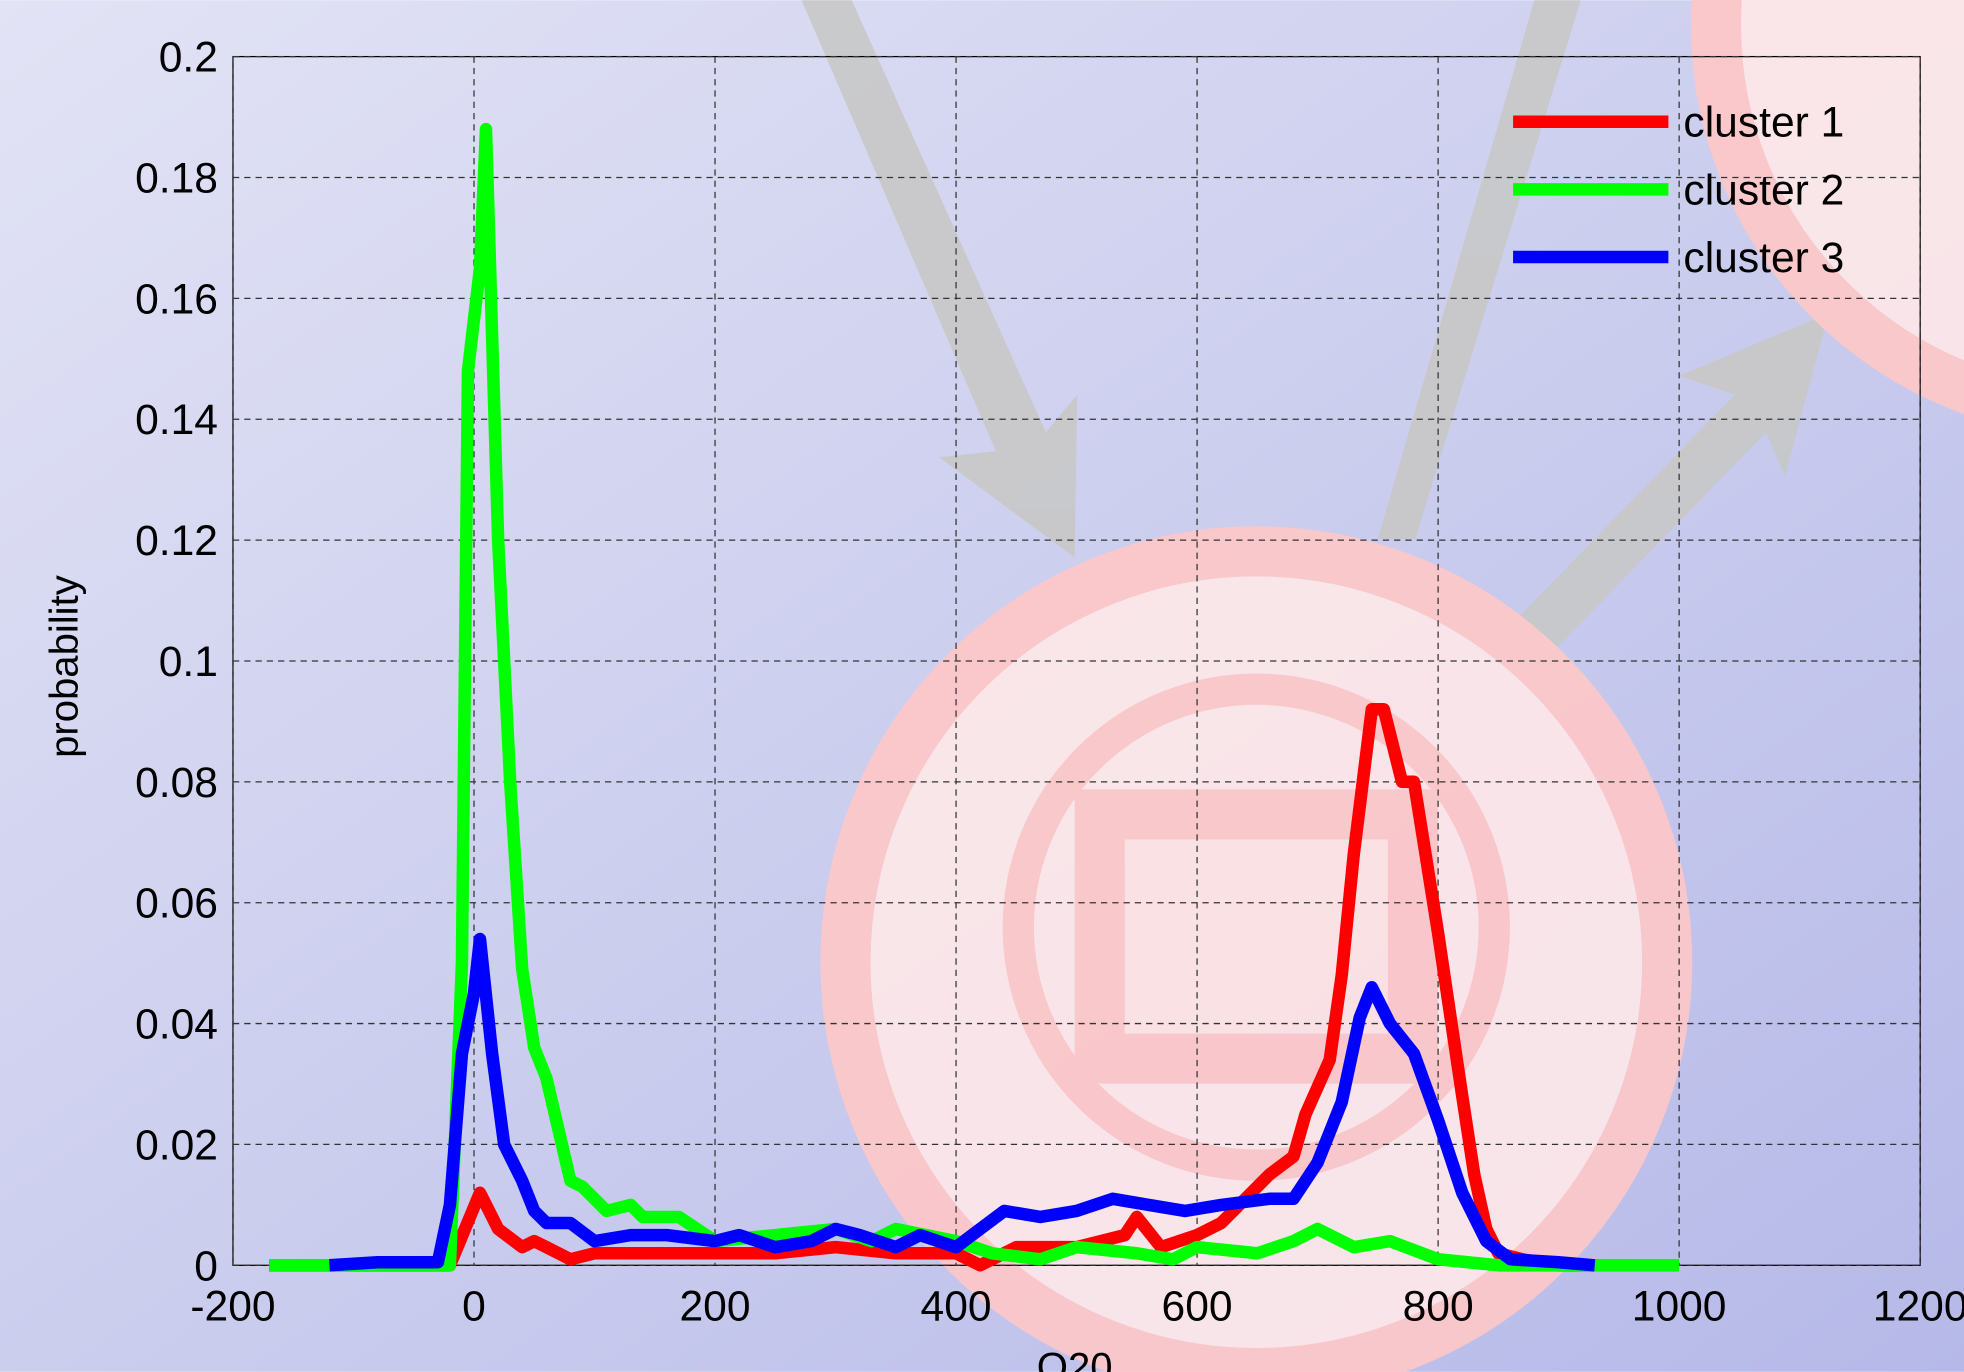 The width and height of the screenshot is (1964, 1372). Describe the element at coordinates (1763, 123) in the screenshot. I see `legend-label: cluster 1` at that location.